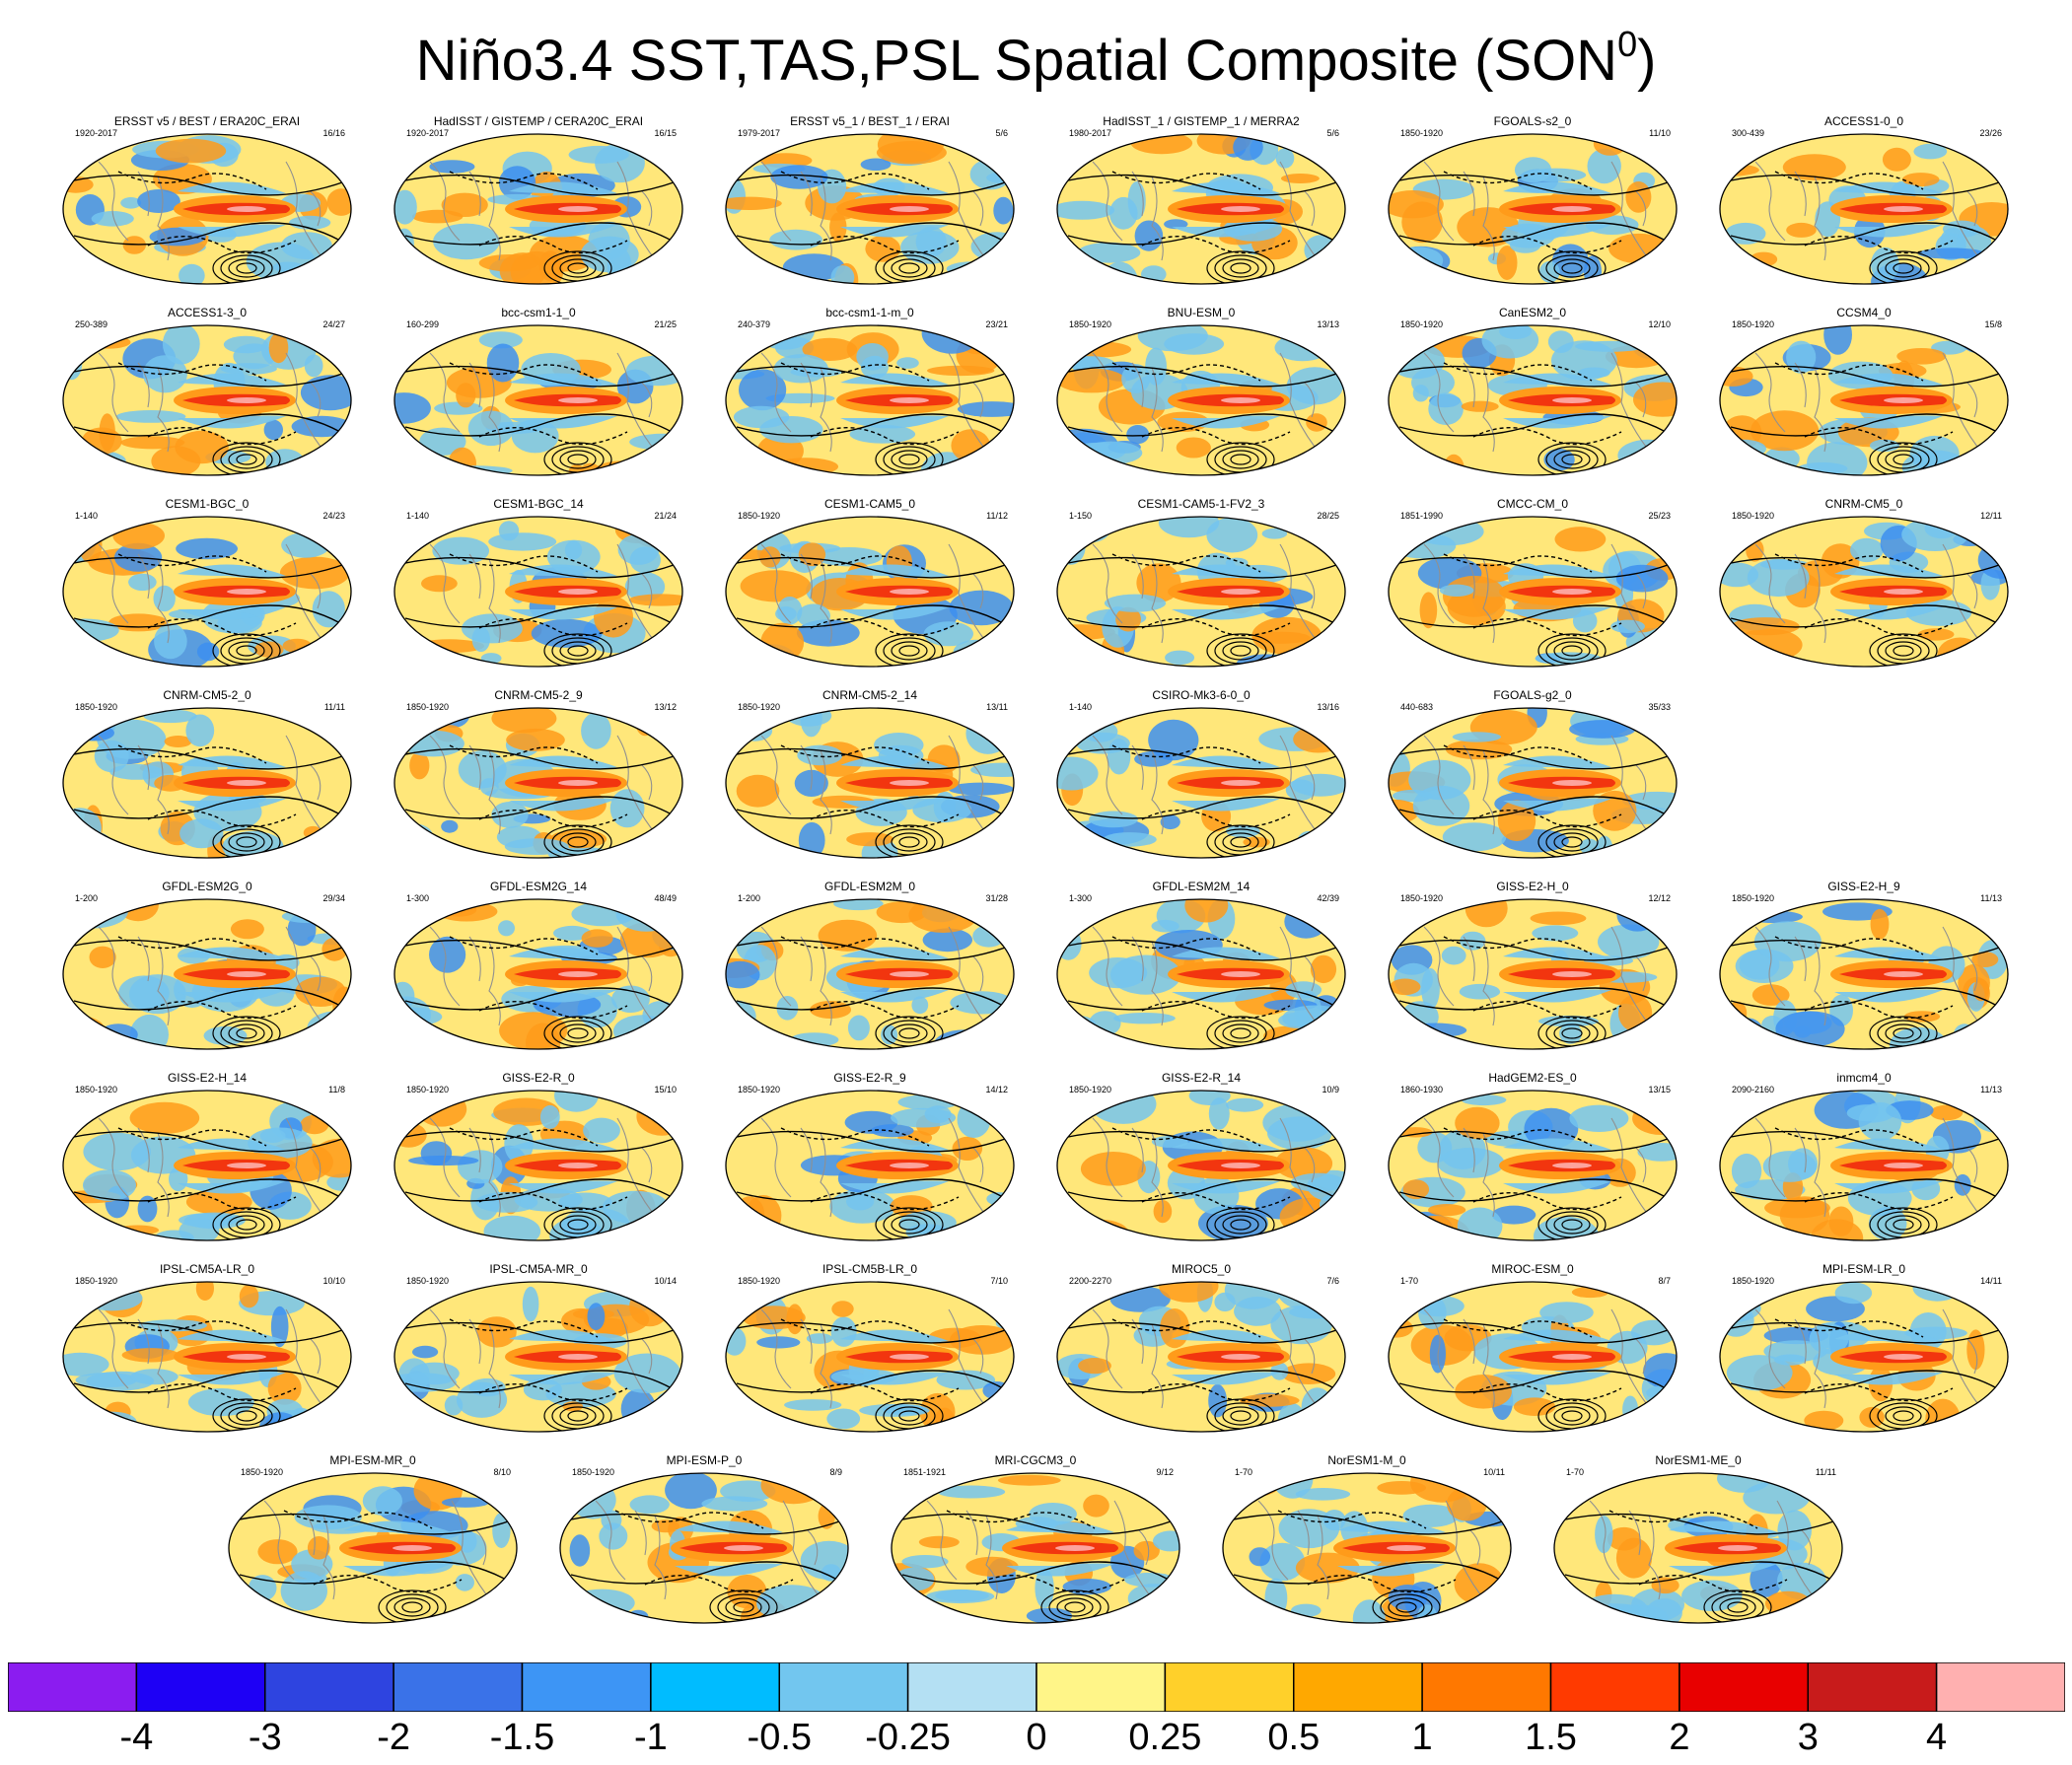 The image size is (2072, 1765). Describe the element at coordinates (1090, 133) in the screenshot. I see `panel-period: 1980-2017` at that location.